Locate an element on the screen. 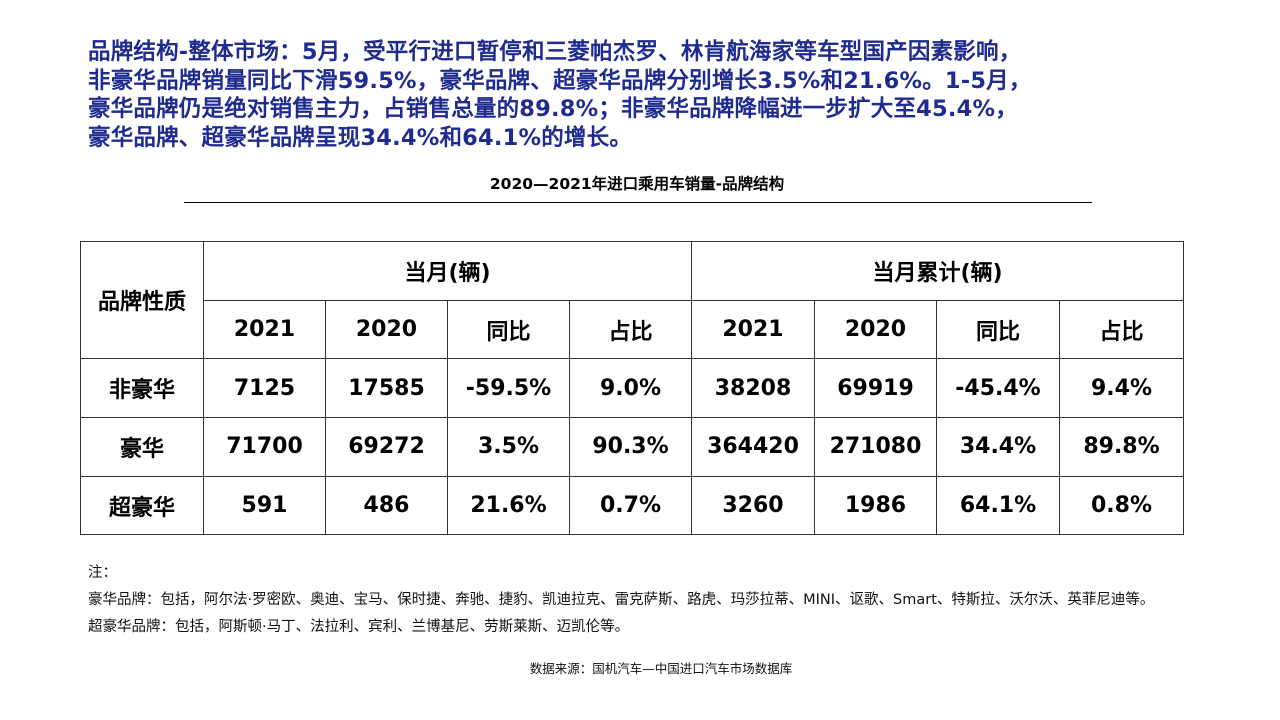  table-cell: 71700 is located at coordinates (264, 447).